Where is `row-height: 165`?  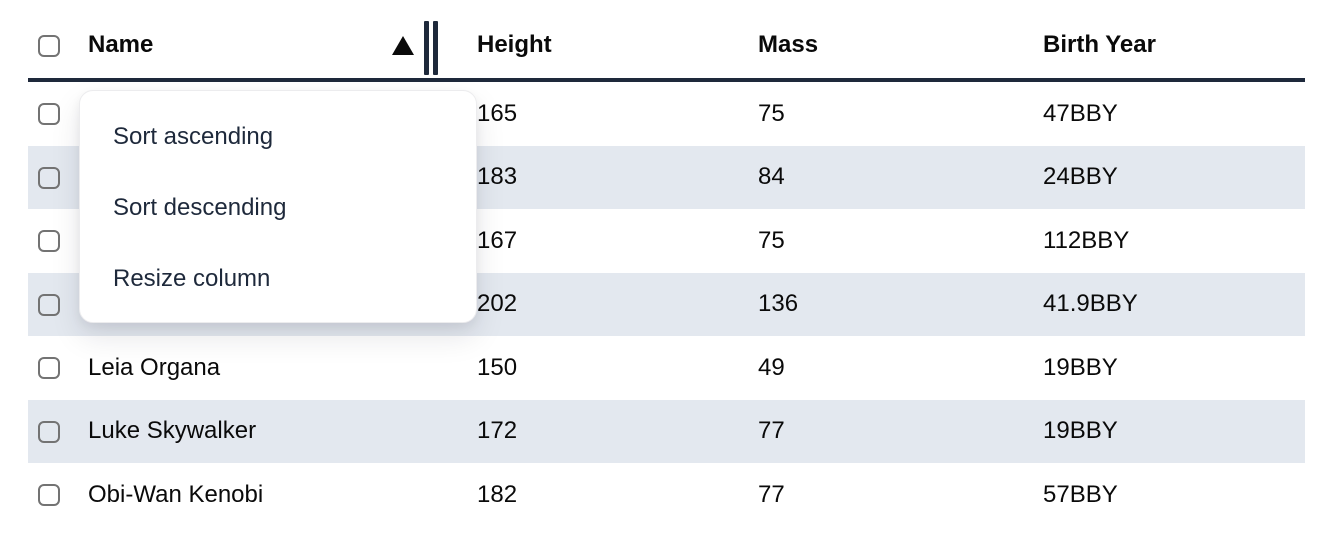
row-height: 165 is located at coordinates (497, 113).